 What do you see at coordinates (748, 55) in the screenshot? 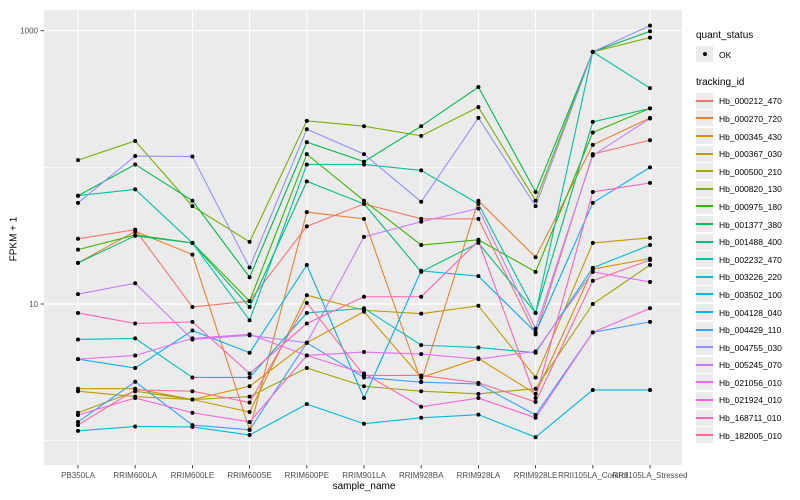
I see `legend-item-quant-status-ok: OK` at bounding box center [748, 55].